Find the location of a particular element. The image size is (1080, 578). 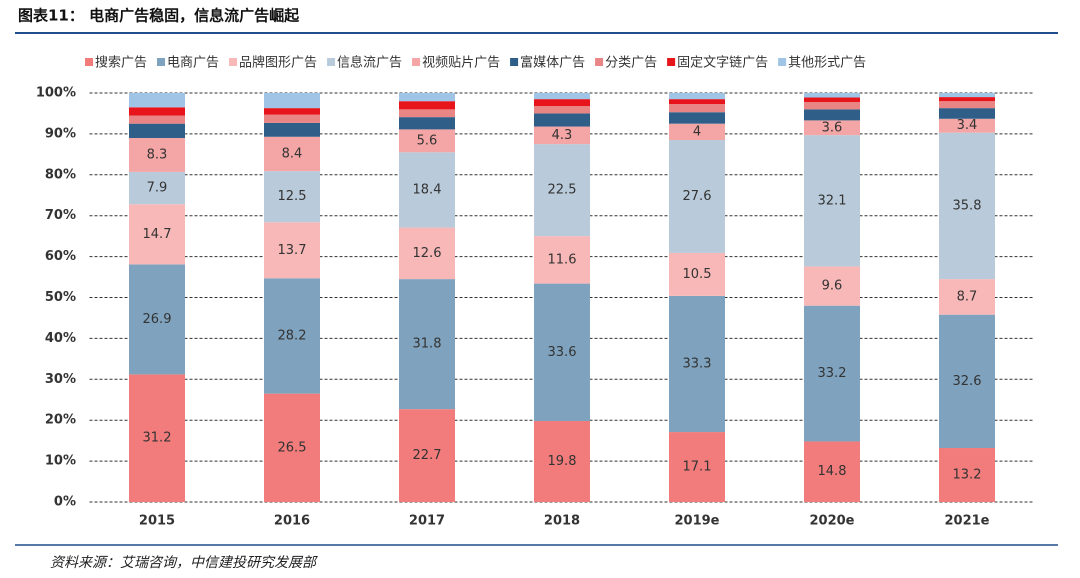

data-label: 10.5 is located at coordinates (697, 274).